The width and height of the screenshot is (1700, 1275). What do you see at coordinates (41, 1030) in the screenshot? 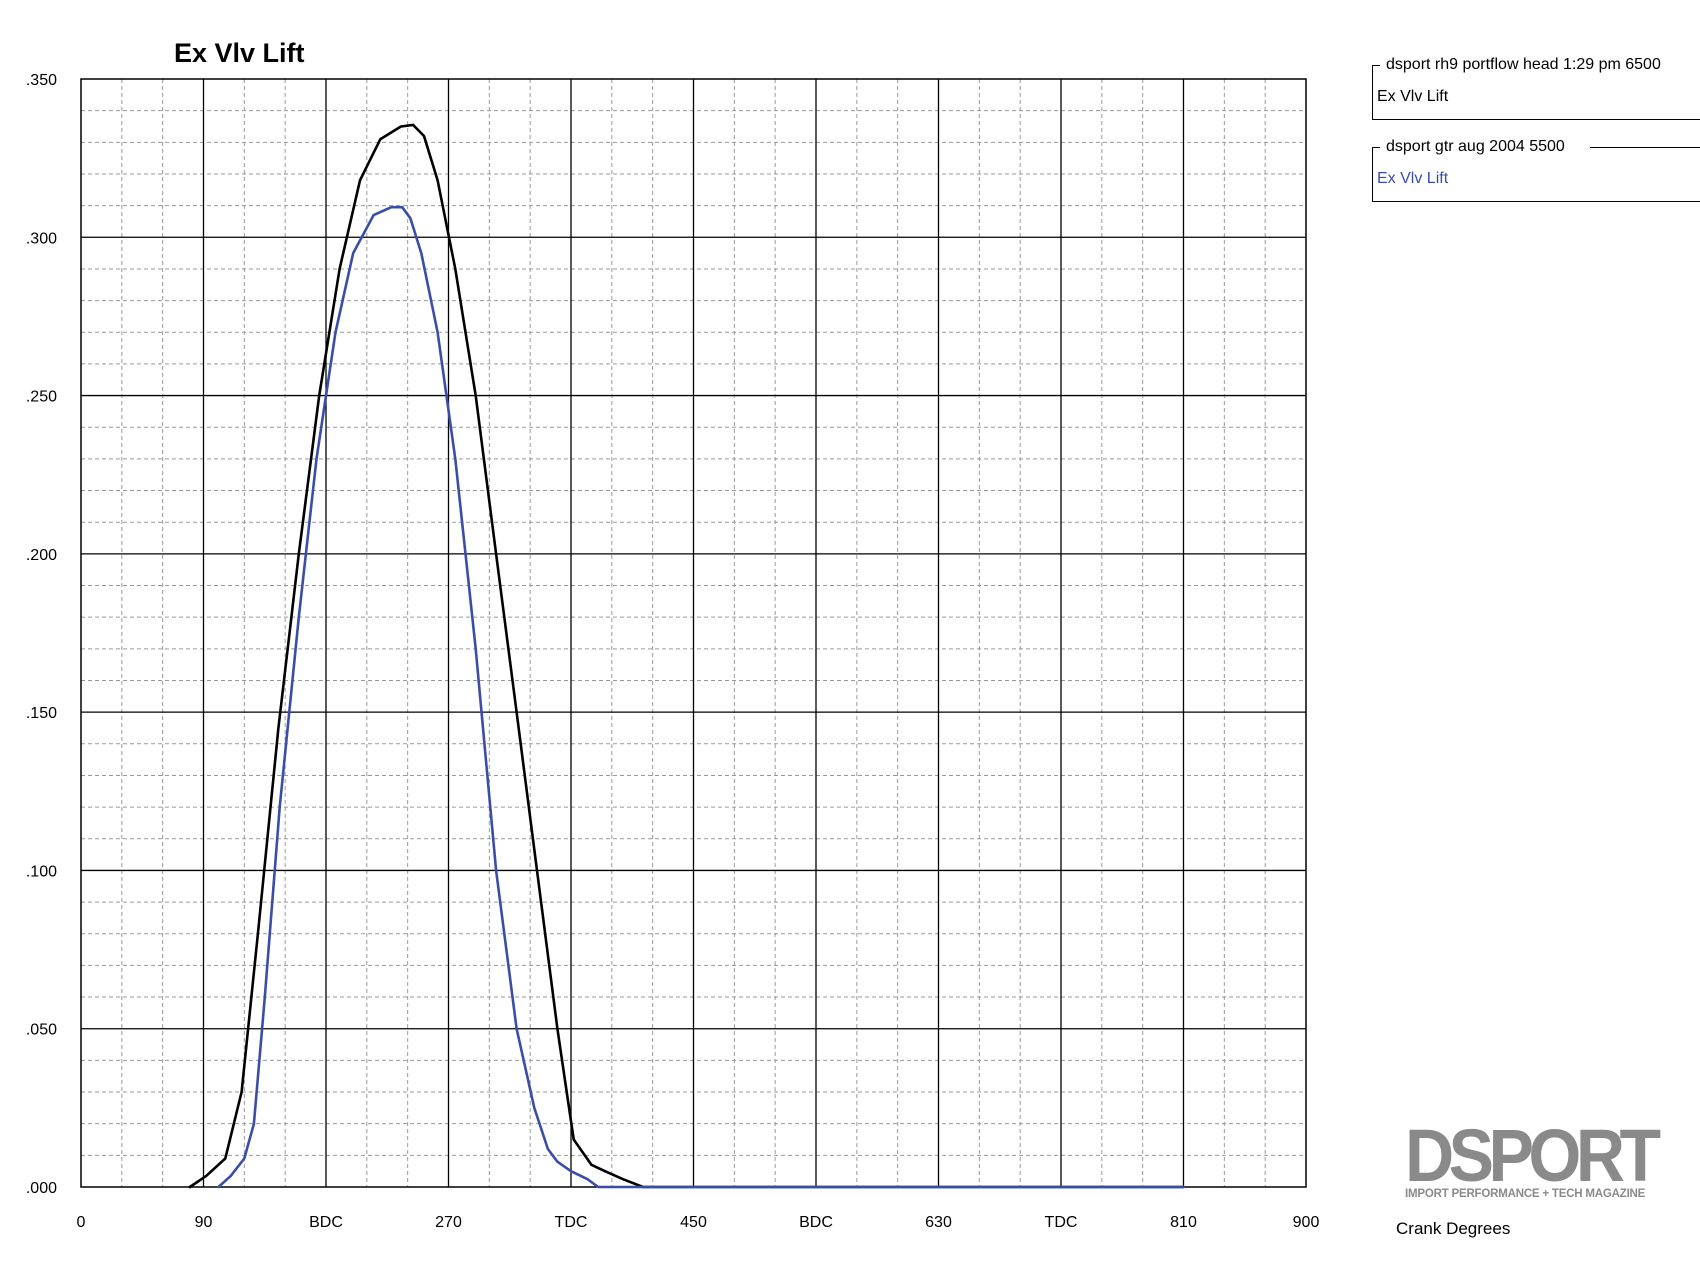
I see `y-tick-label: .050` at bounding box center [41, 1030].